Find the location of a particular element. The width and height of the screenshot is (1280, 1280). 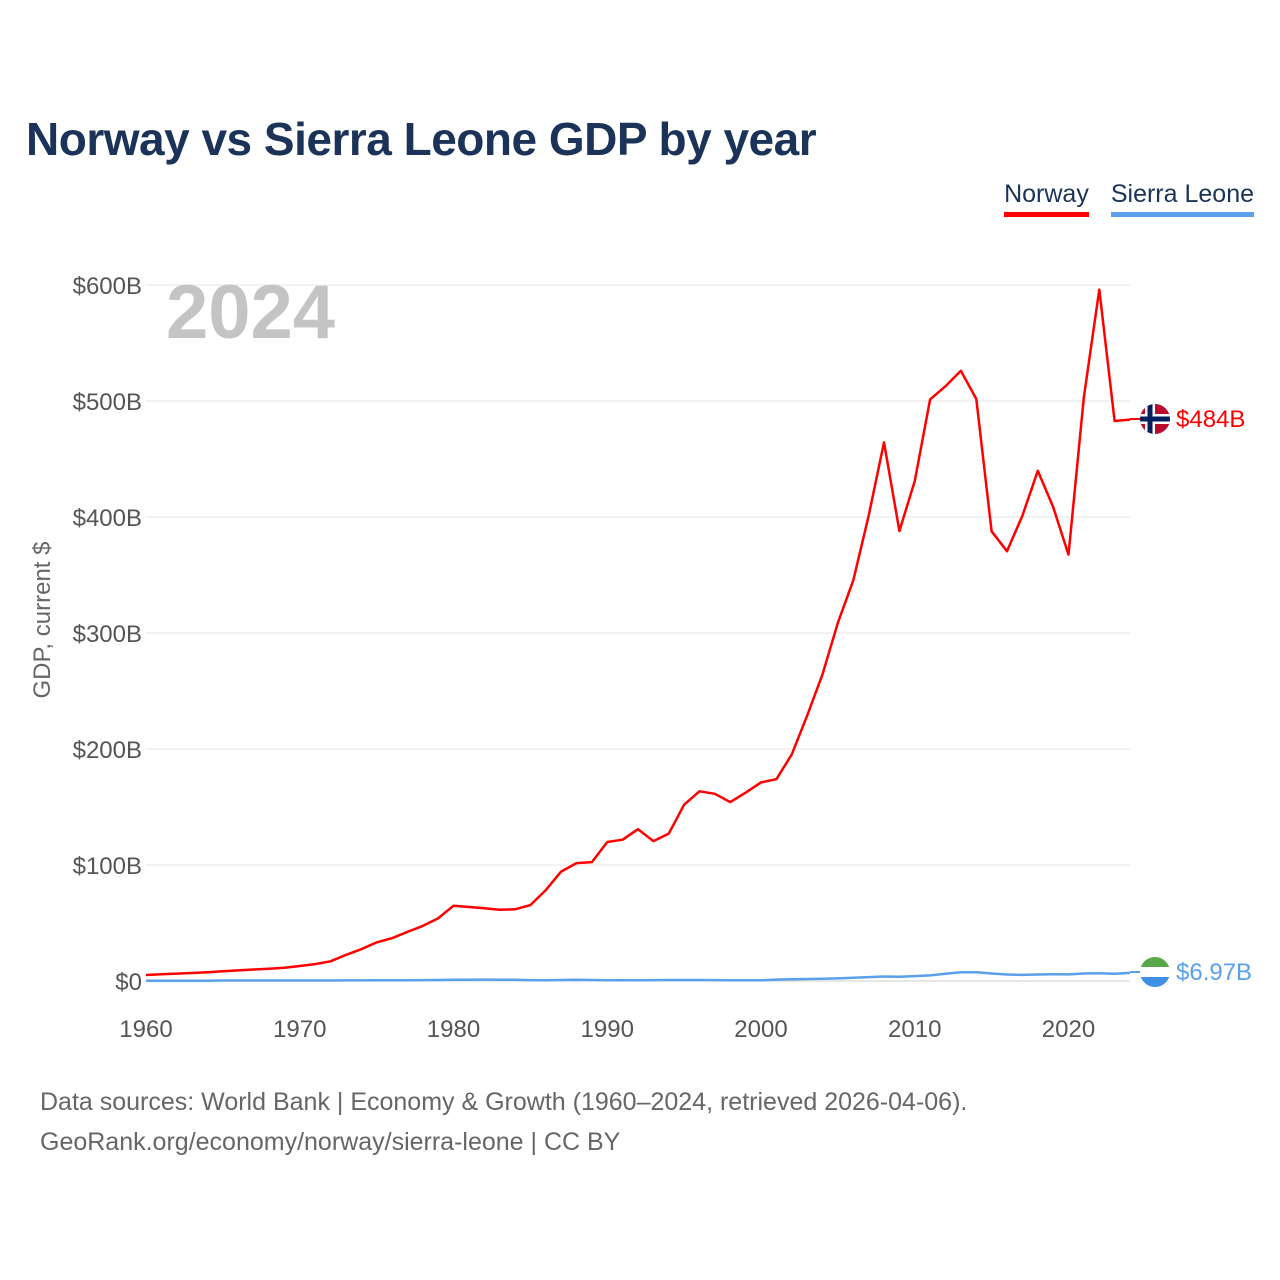

norway-flag-icon is located at coordinates (1155, 419).